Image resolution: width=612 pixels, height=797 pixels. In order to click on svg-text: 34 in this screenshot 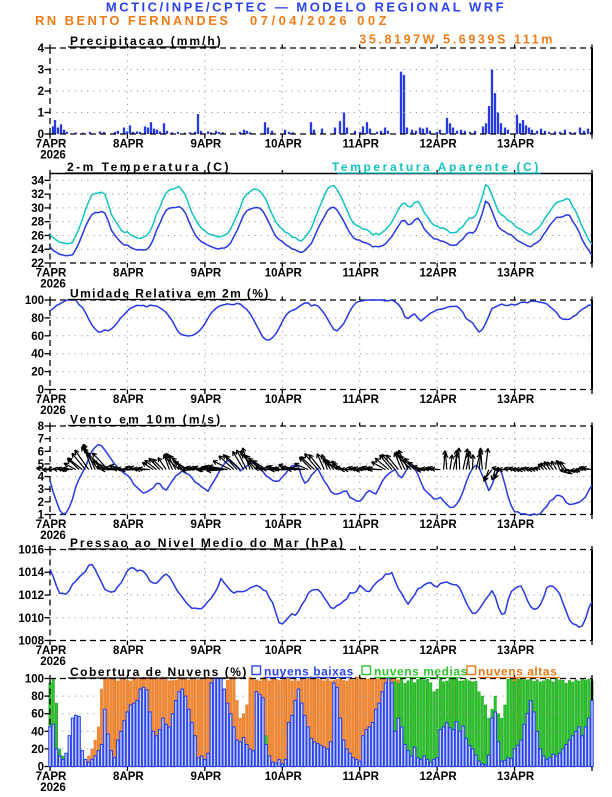, I will do `click(37, 181)`.